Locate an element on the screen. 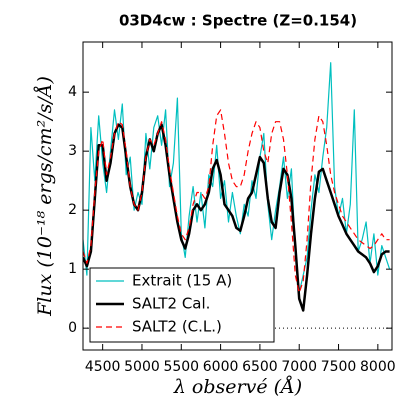  x-tick-label: 7500 is located at coordinates (339, 367).